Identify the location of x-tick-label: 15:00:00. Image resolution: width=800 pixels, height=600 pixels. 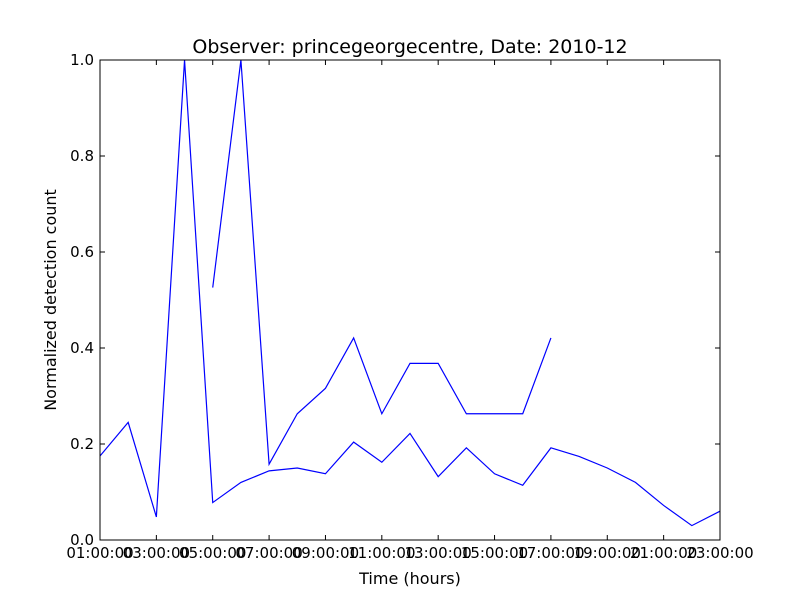
(494, 553).